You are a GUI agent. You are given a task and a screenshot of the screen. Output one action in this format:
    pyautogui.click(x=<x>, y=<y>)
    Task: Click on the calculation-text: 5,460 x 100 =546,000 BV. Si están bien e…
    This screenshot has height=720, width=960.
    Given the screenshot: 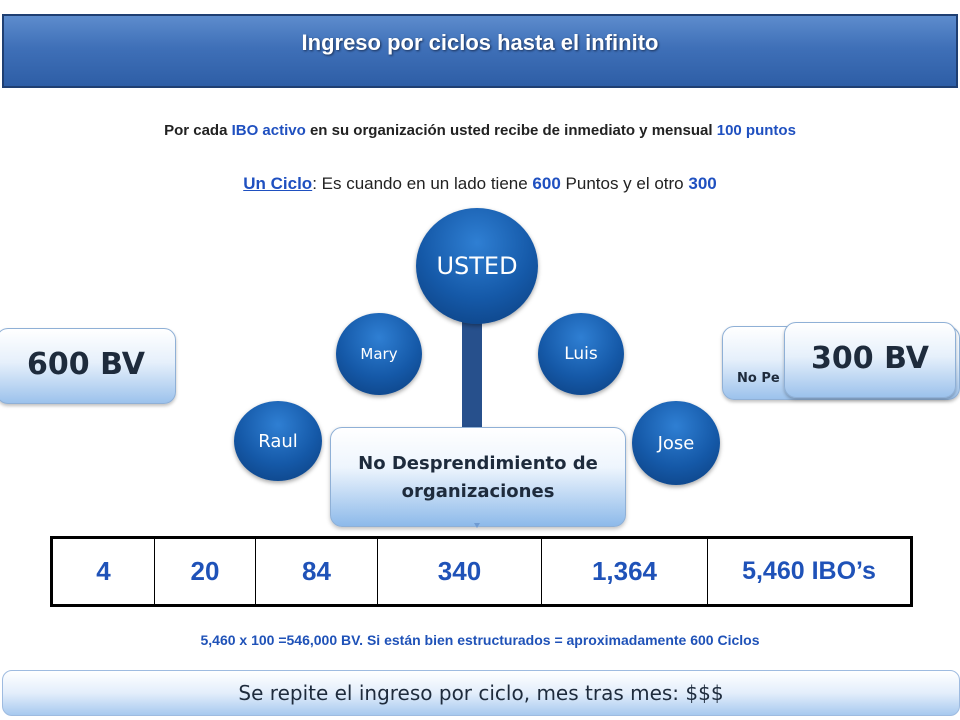 What is the action you would take?
    pyautogui.click(x=480, y=640)
    